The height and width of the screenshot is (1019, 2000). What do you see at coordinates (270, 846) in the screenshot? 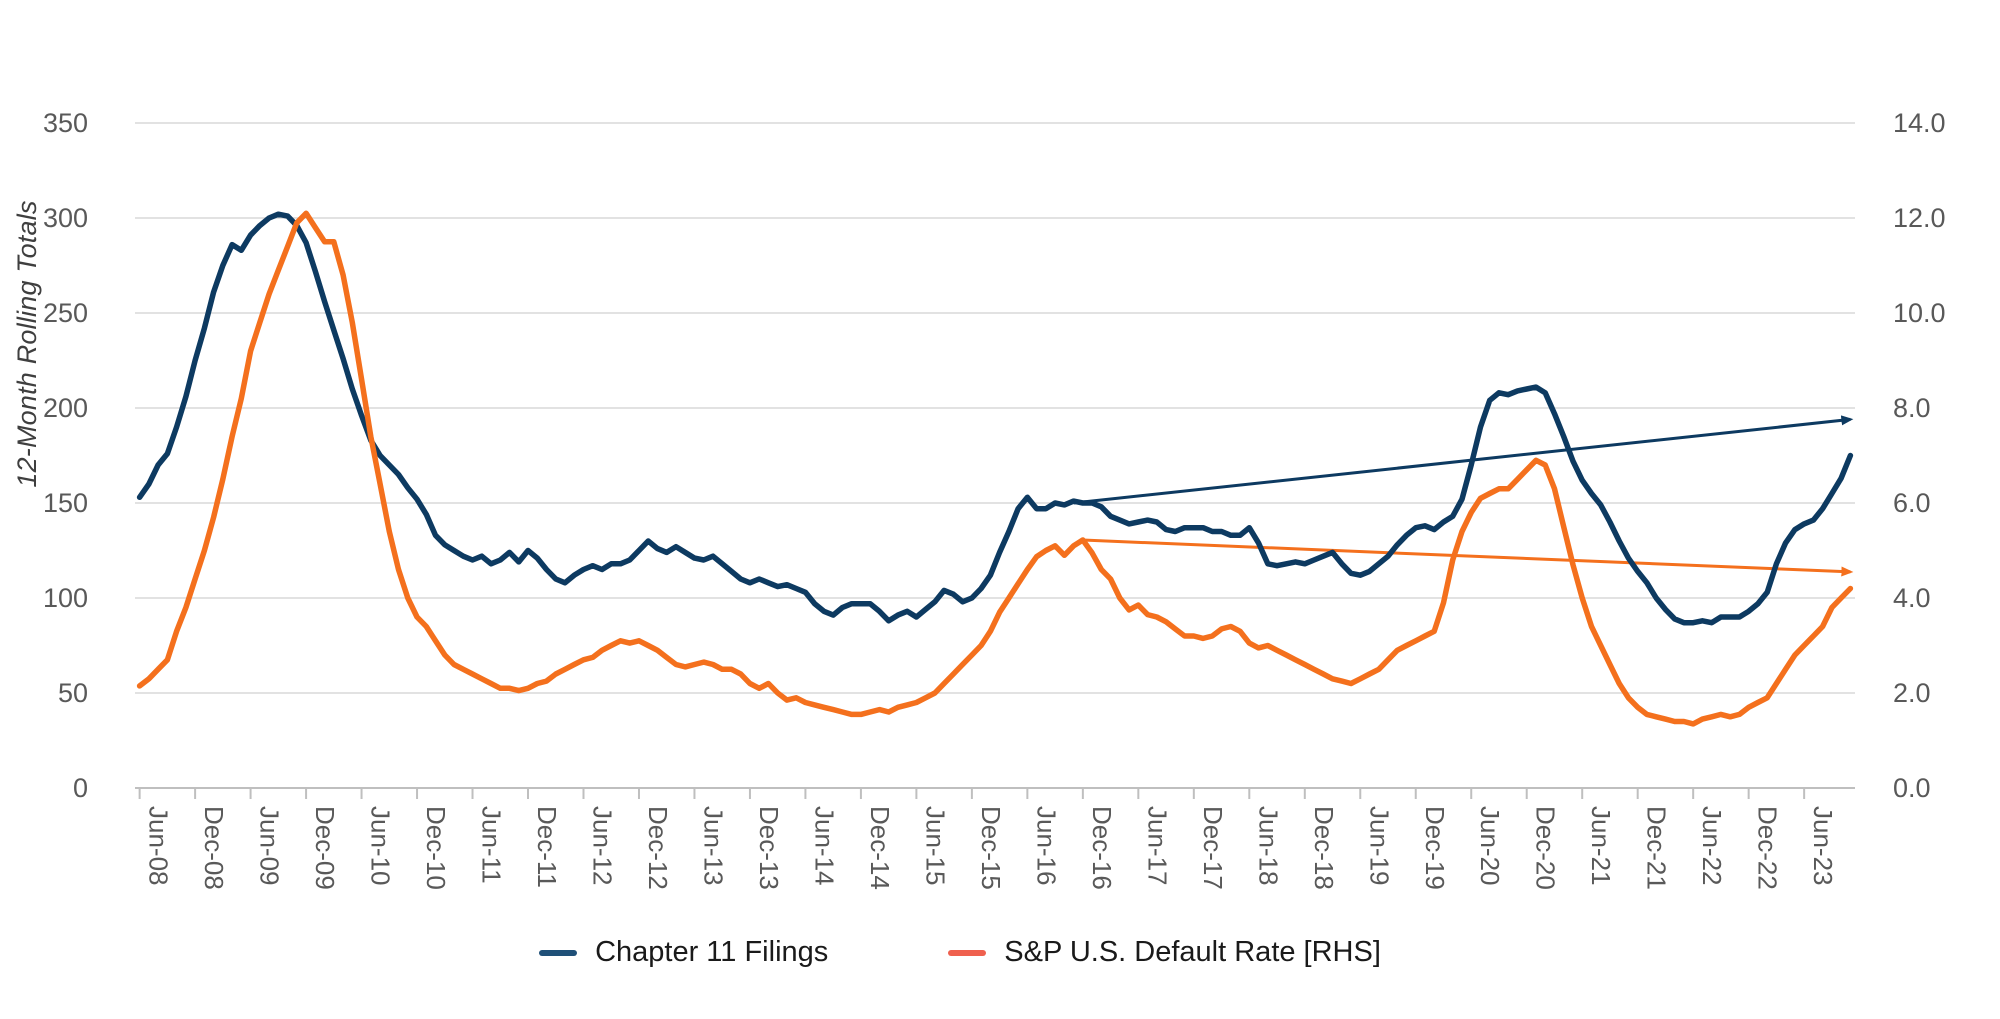
I see `x-axis-tick-label: Jun-09` at bounding box center [270, 846].